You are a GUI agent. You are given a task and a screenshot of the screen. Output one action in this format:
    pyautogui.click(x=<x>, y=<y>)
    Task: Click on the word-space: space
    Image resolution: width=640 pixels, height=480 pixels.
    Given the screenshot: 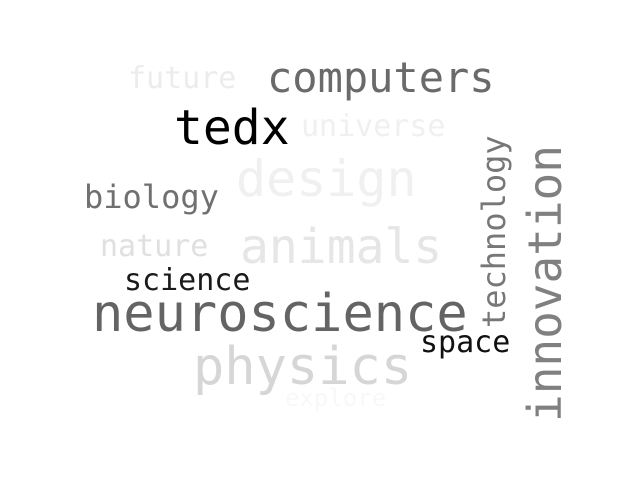 What is the action you would take?
    pyautogui.click(x=465, y=342)
    